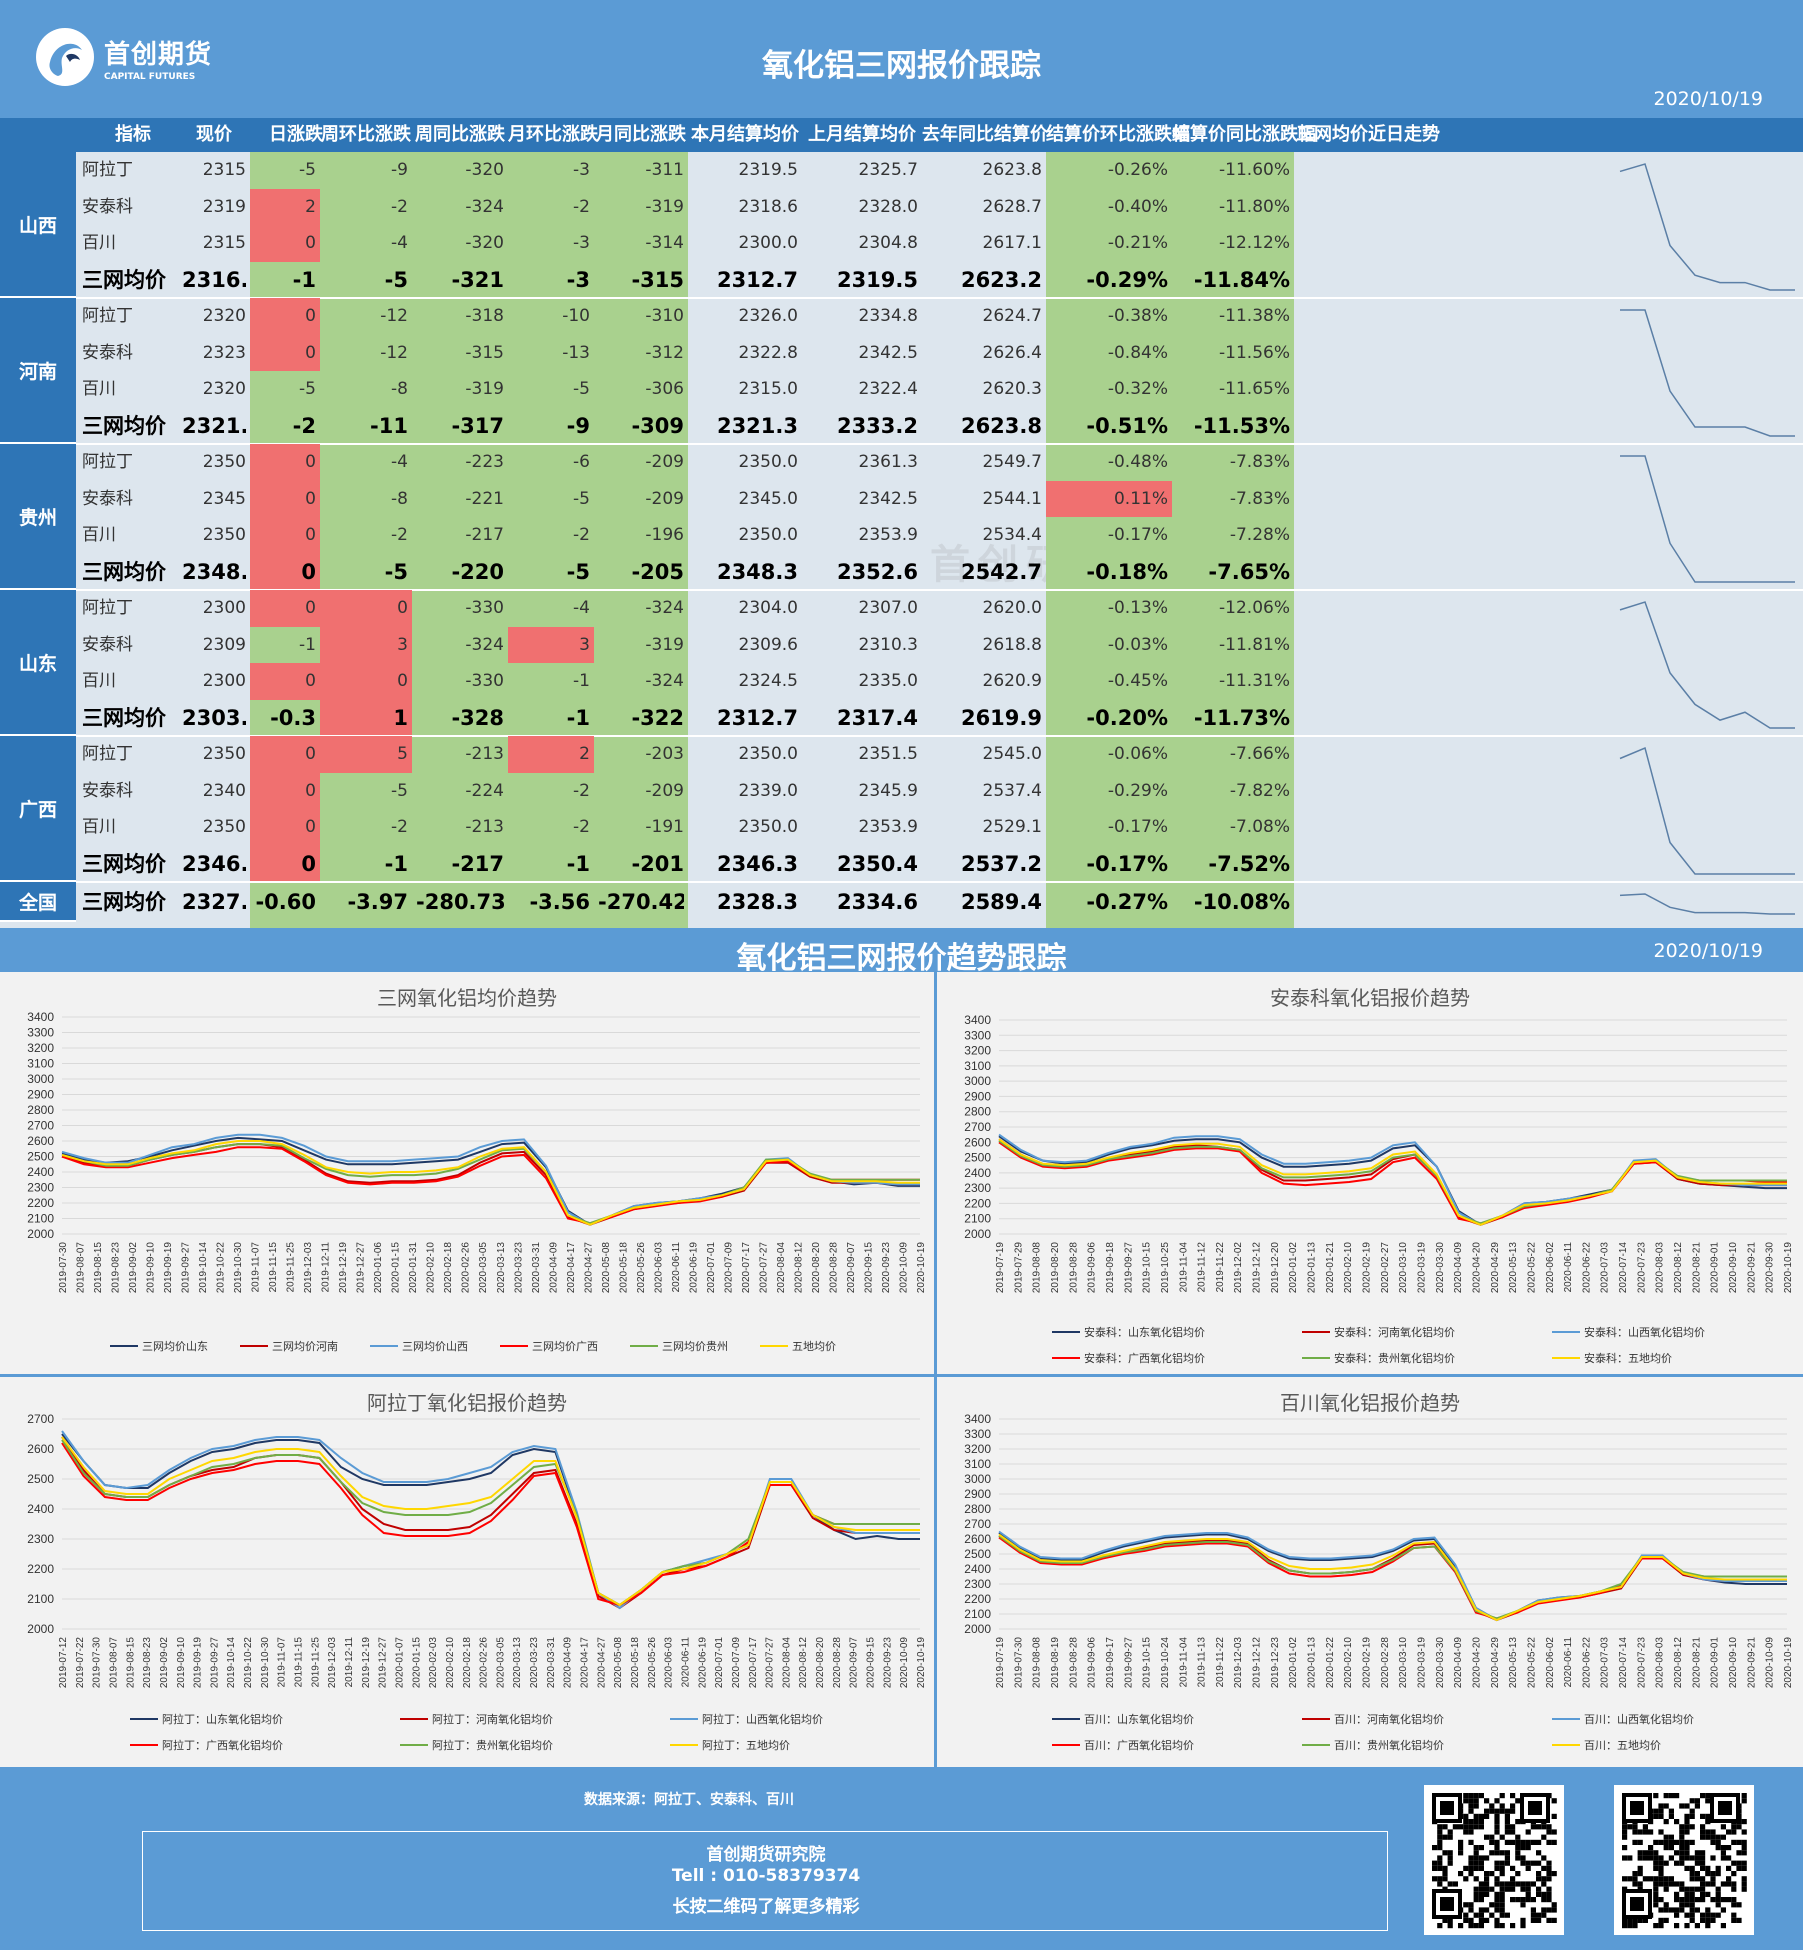 The image size is (1803, 1950). I want to click on table-cell: 2620.3, so click(1012, 389).